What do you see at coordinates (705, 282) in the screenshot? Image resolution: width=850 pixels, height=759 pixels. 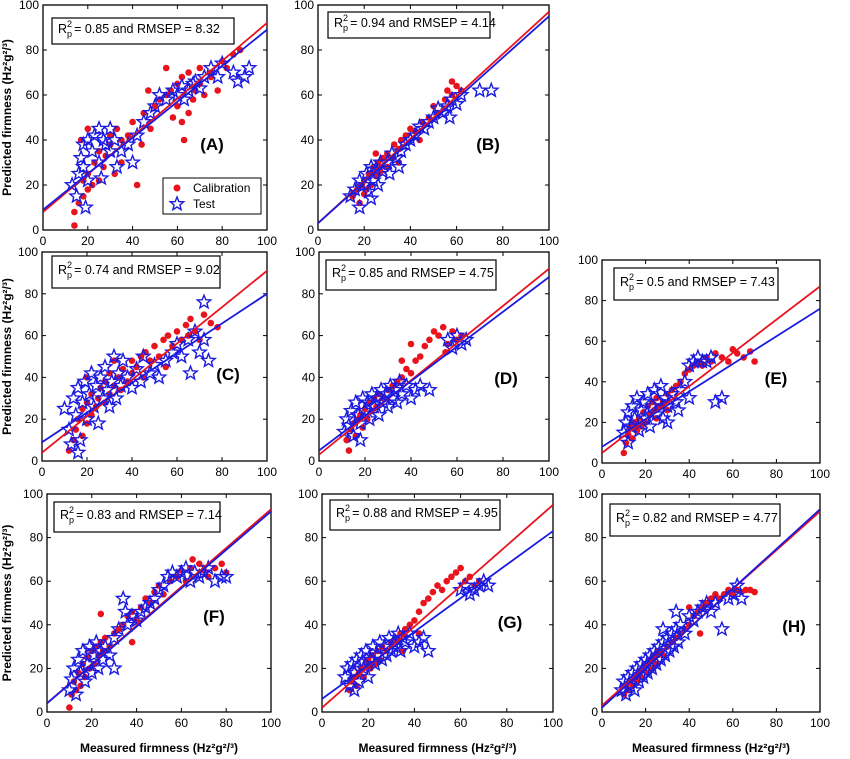 I see `r2-rmsep-value: = 0.5 and RMSEP = 7.43` at bounding box center [705, 282].